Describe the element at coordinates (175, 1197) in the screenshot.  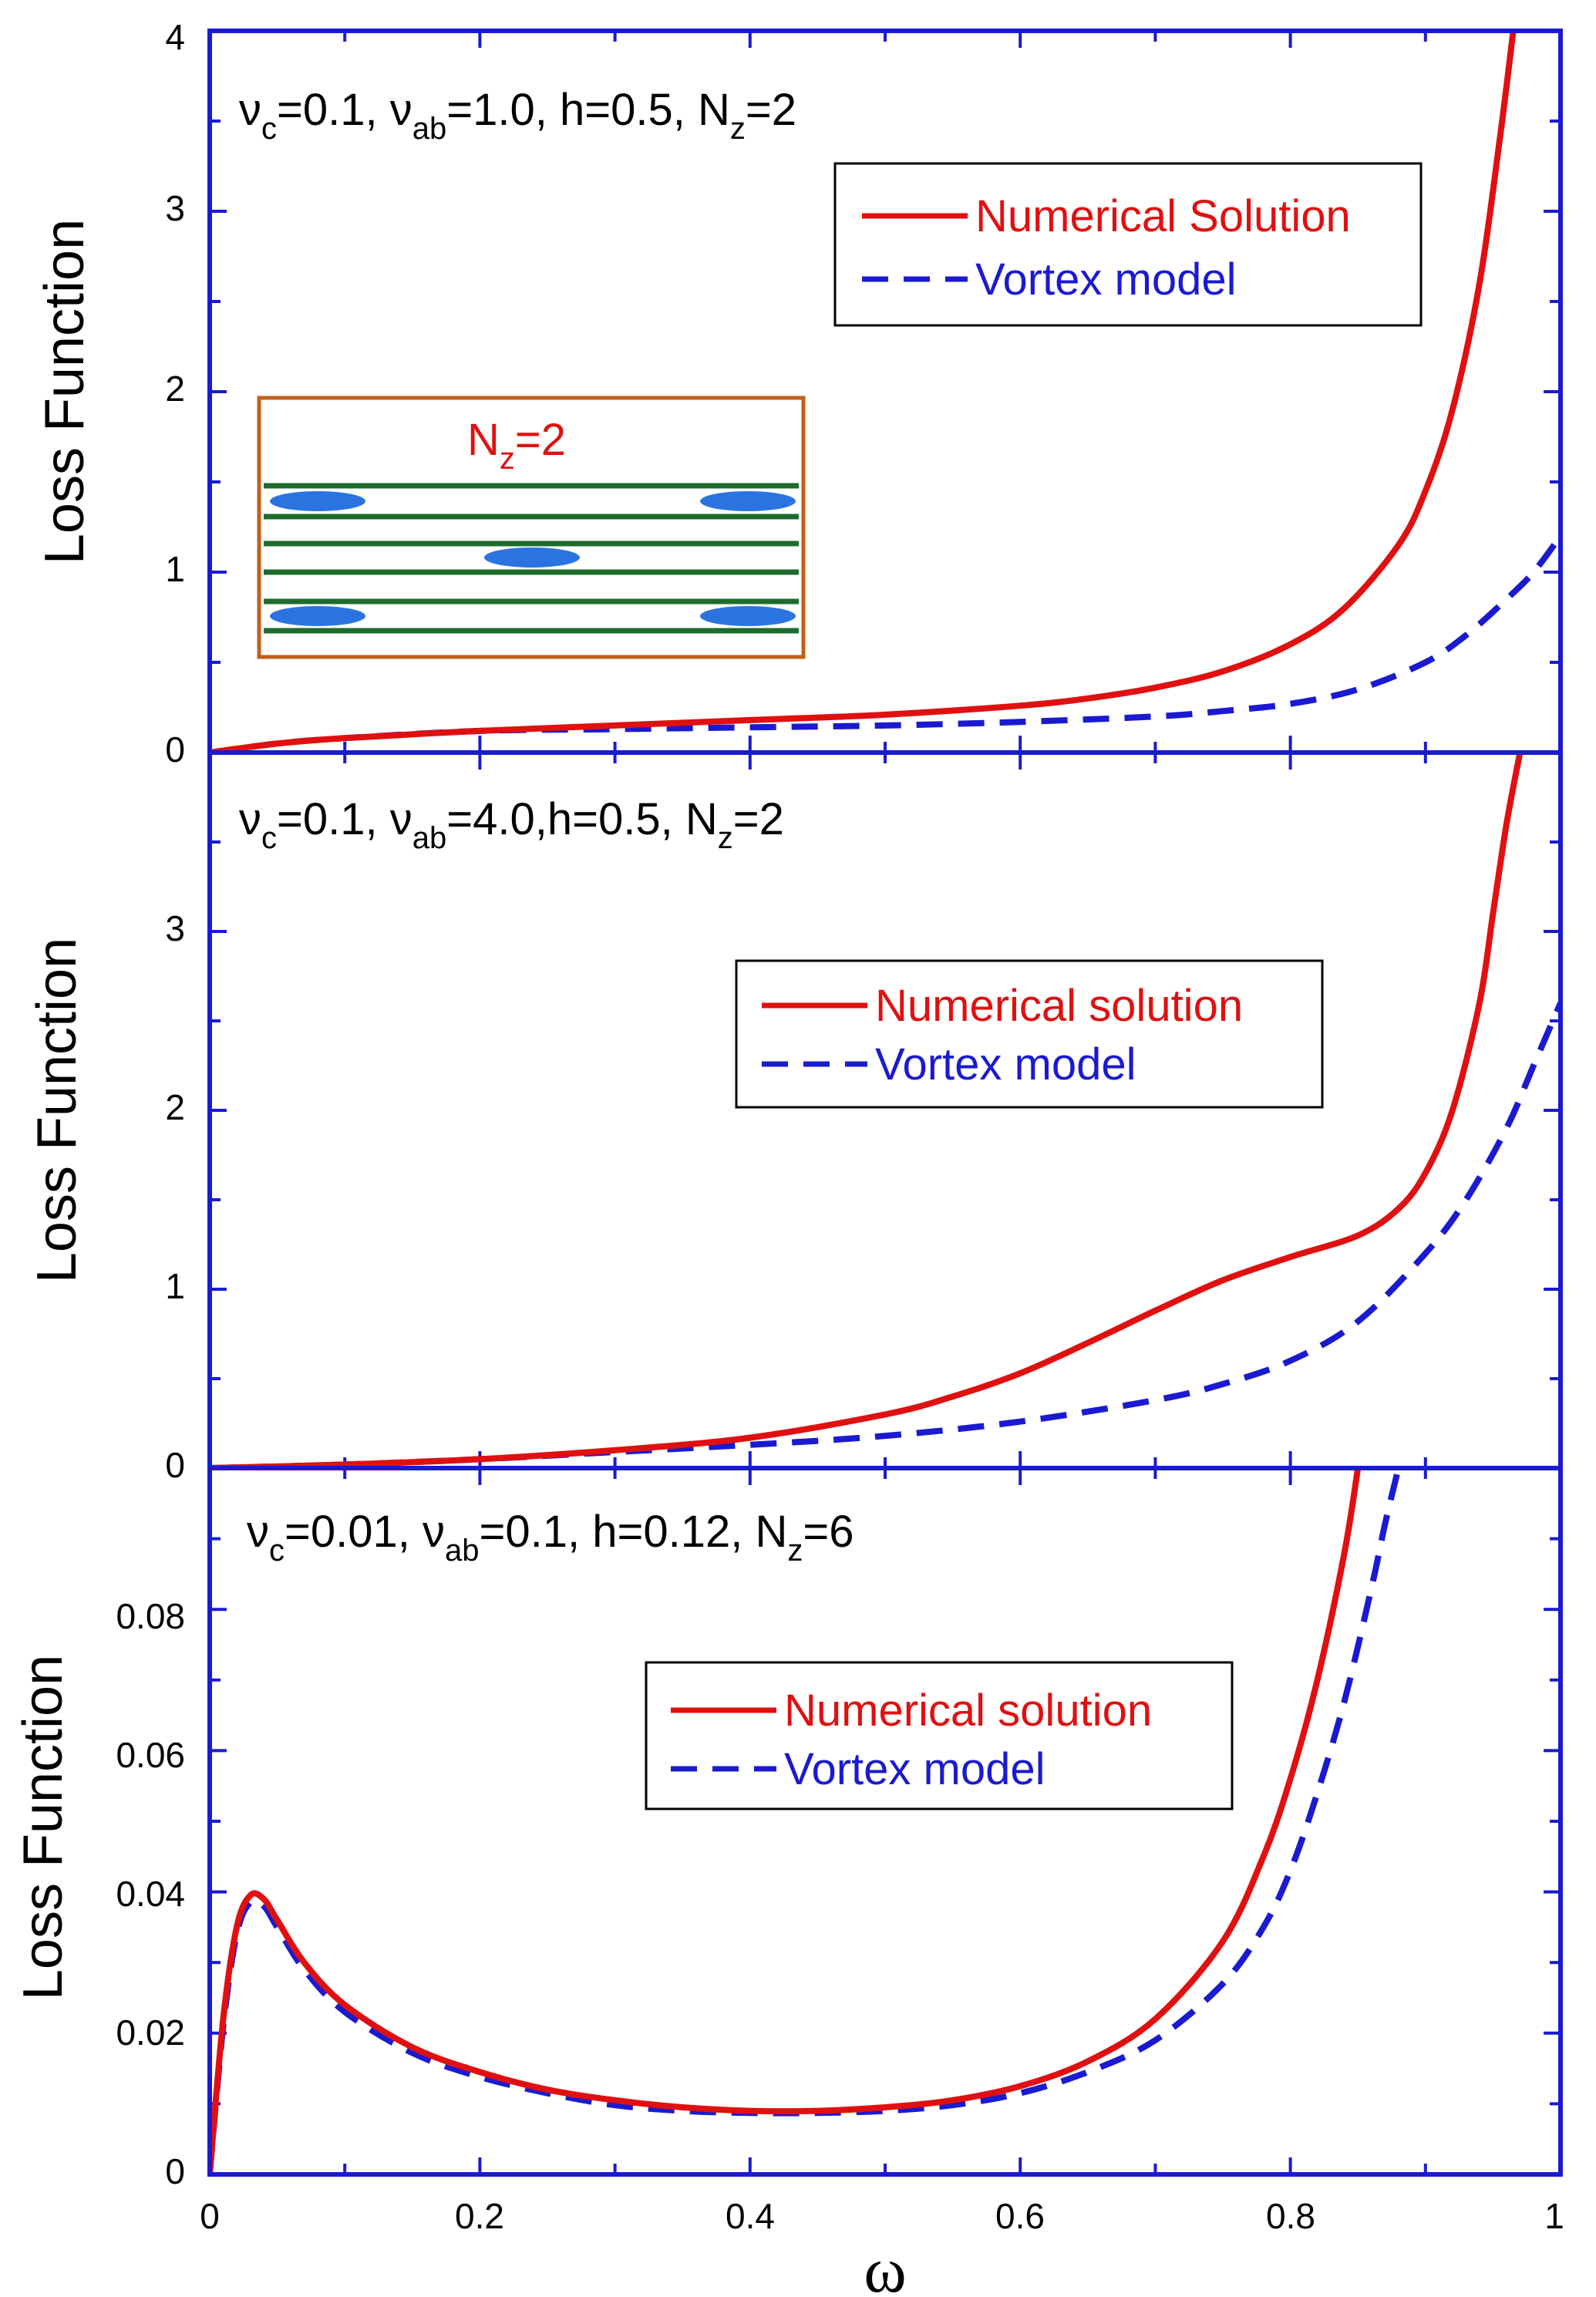
I see `panel-2-y-tick-labels: 0 1 2 3` at that location.